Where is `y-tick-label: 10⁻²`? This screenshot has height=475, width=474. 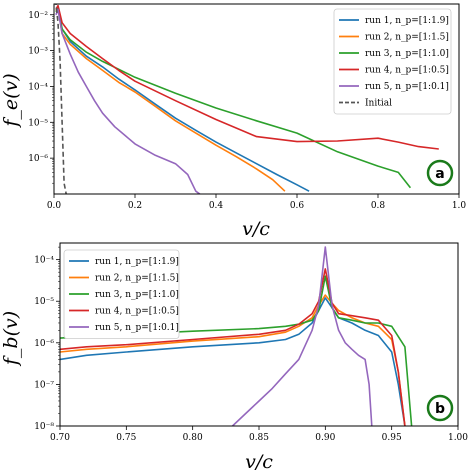
y-tick-label: 10⁻² is located at coordinates (38, 16).